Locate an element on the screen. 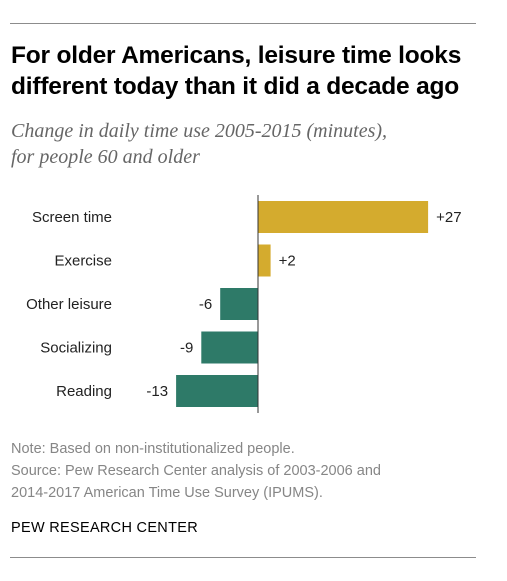  bar-exercise is located at coordinates (264, 260).